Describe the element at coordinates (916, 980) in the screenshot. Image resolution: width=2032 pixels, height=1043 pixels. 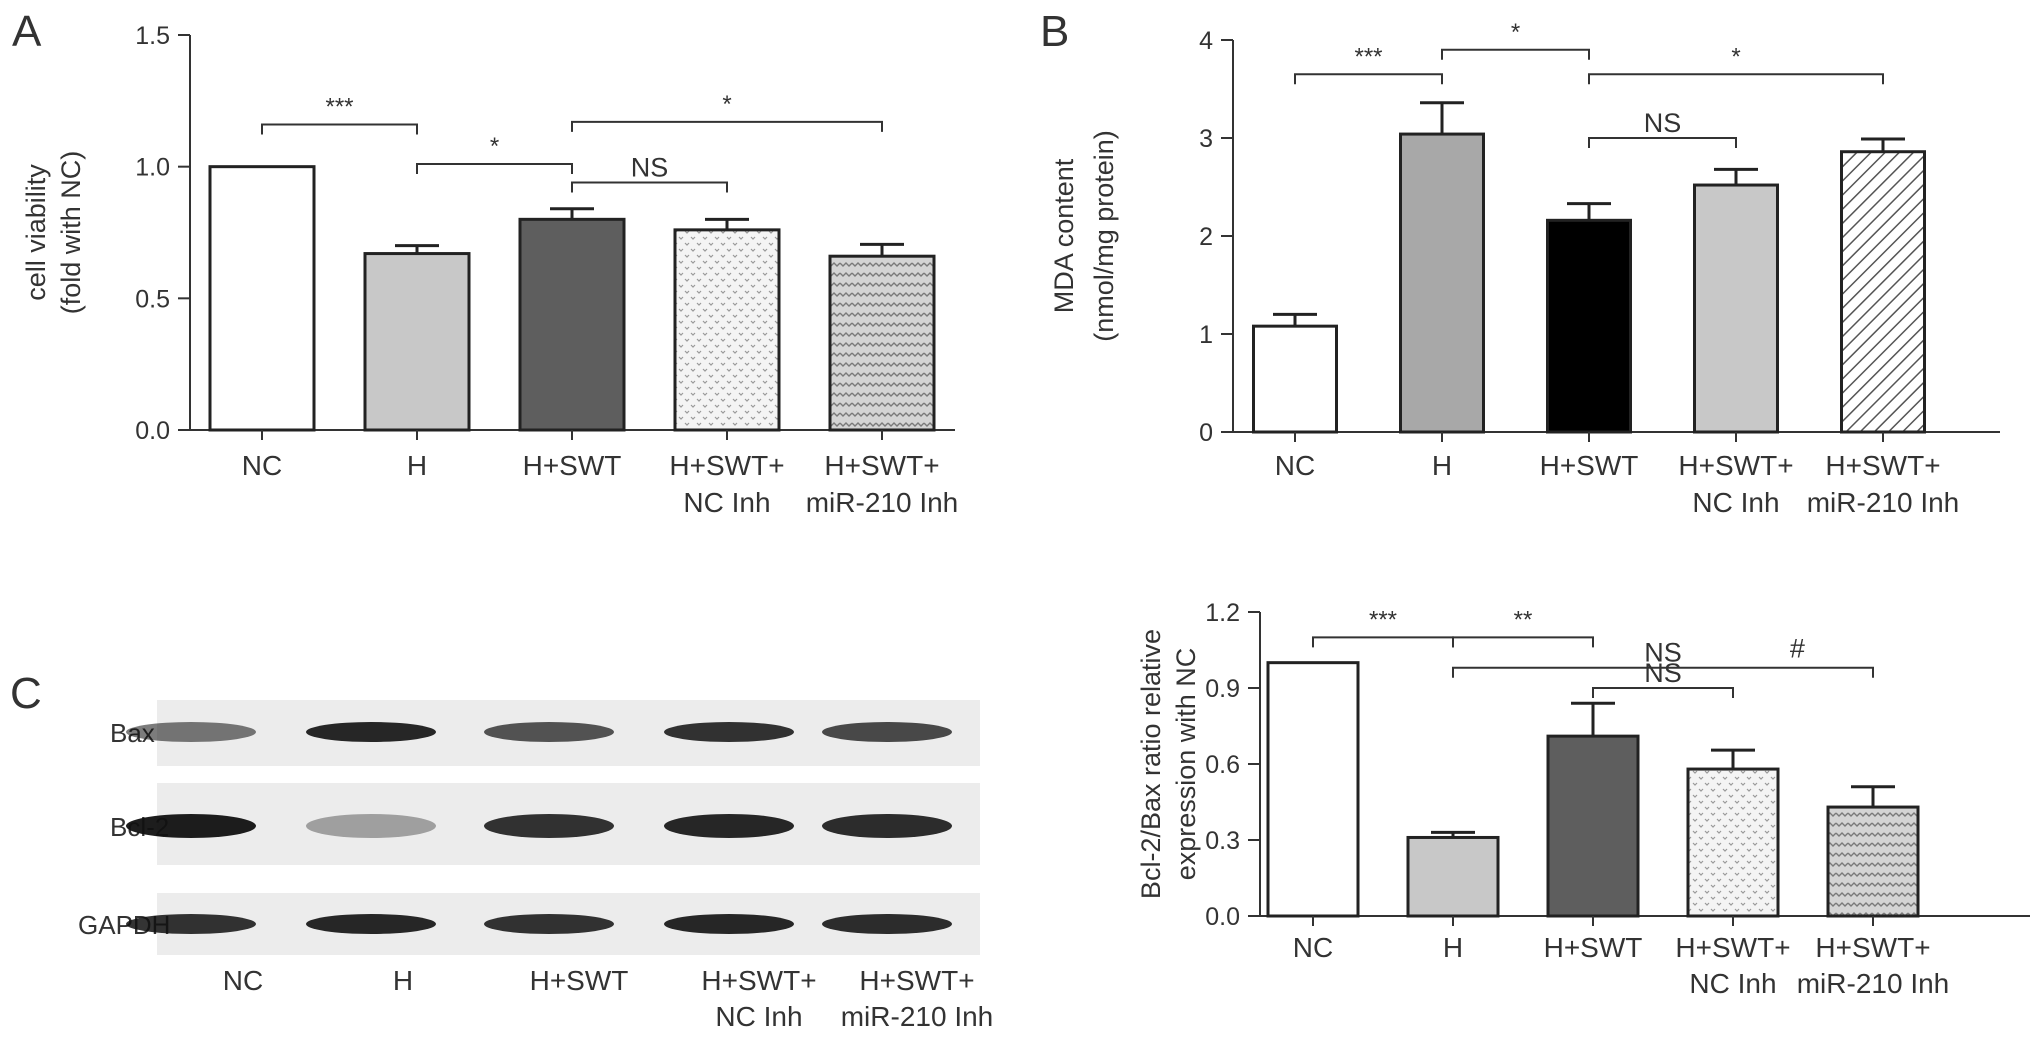
I see `blot-lane-label: H+SWT+` at that location.